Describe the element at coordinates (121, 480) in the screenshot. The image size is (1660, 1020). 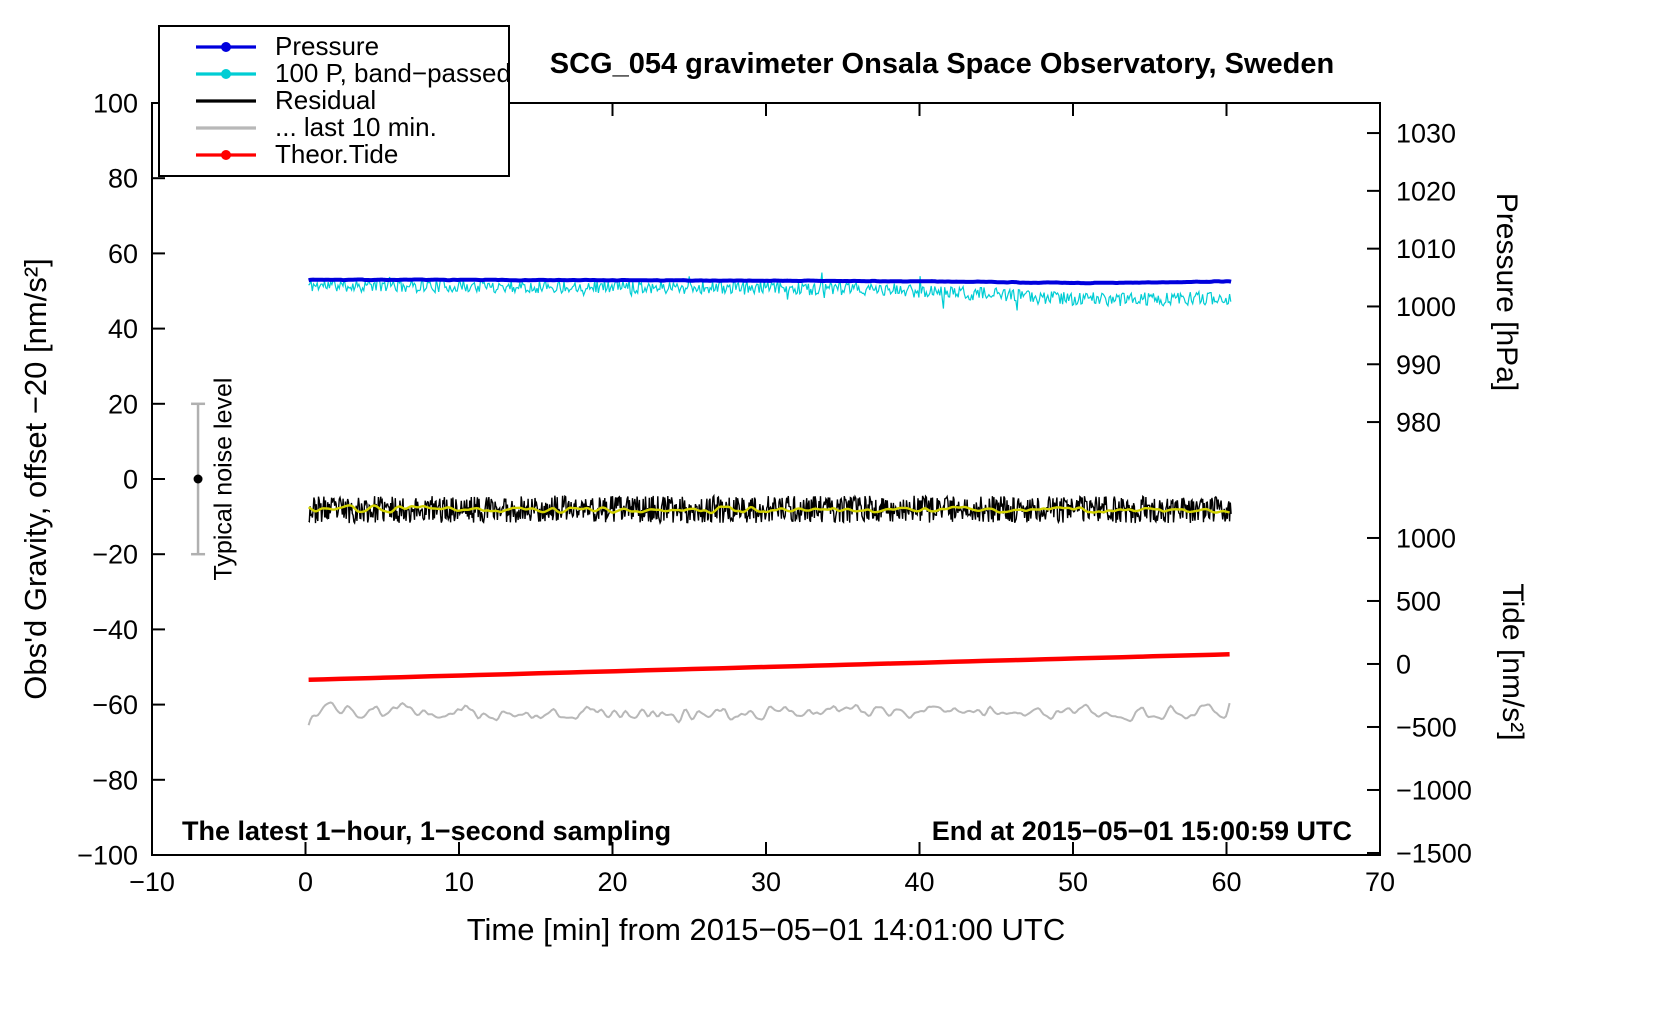
I see `y-left-ticks: 100 80 60 40 20 0 −20 −40 −60 −80 −100` at that location.